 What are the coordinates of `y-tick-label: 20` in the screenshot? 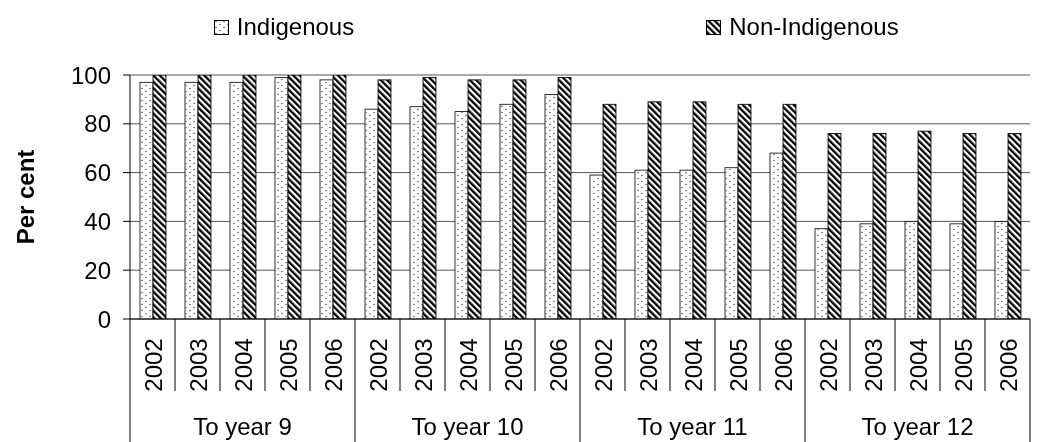 It's located at (97, 270).